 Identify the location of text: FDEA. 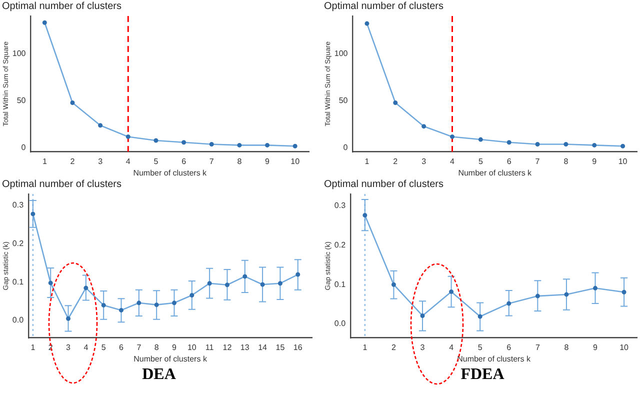
(483, 375).